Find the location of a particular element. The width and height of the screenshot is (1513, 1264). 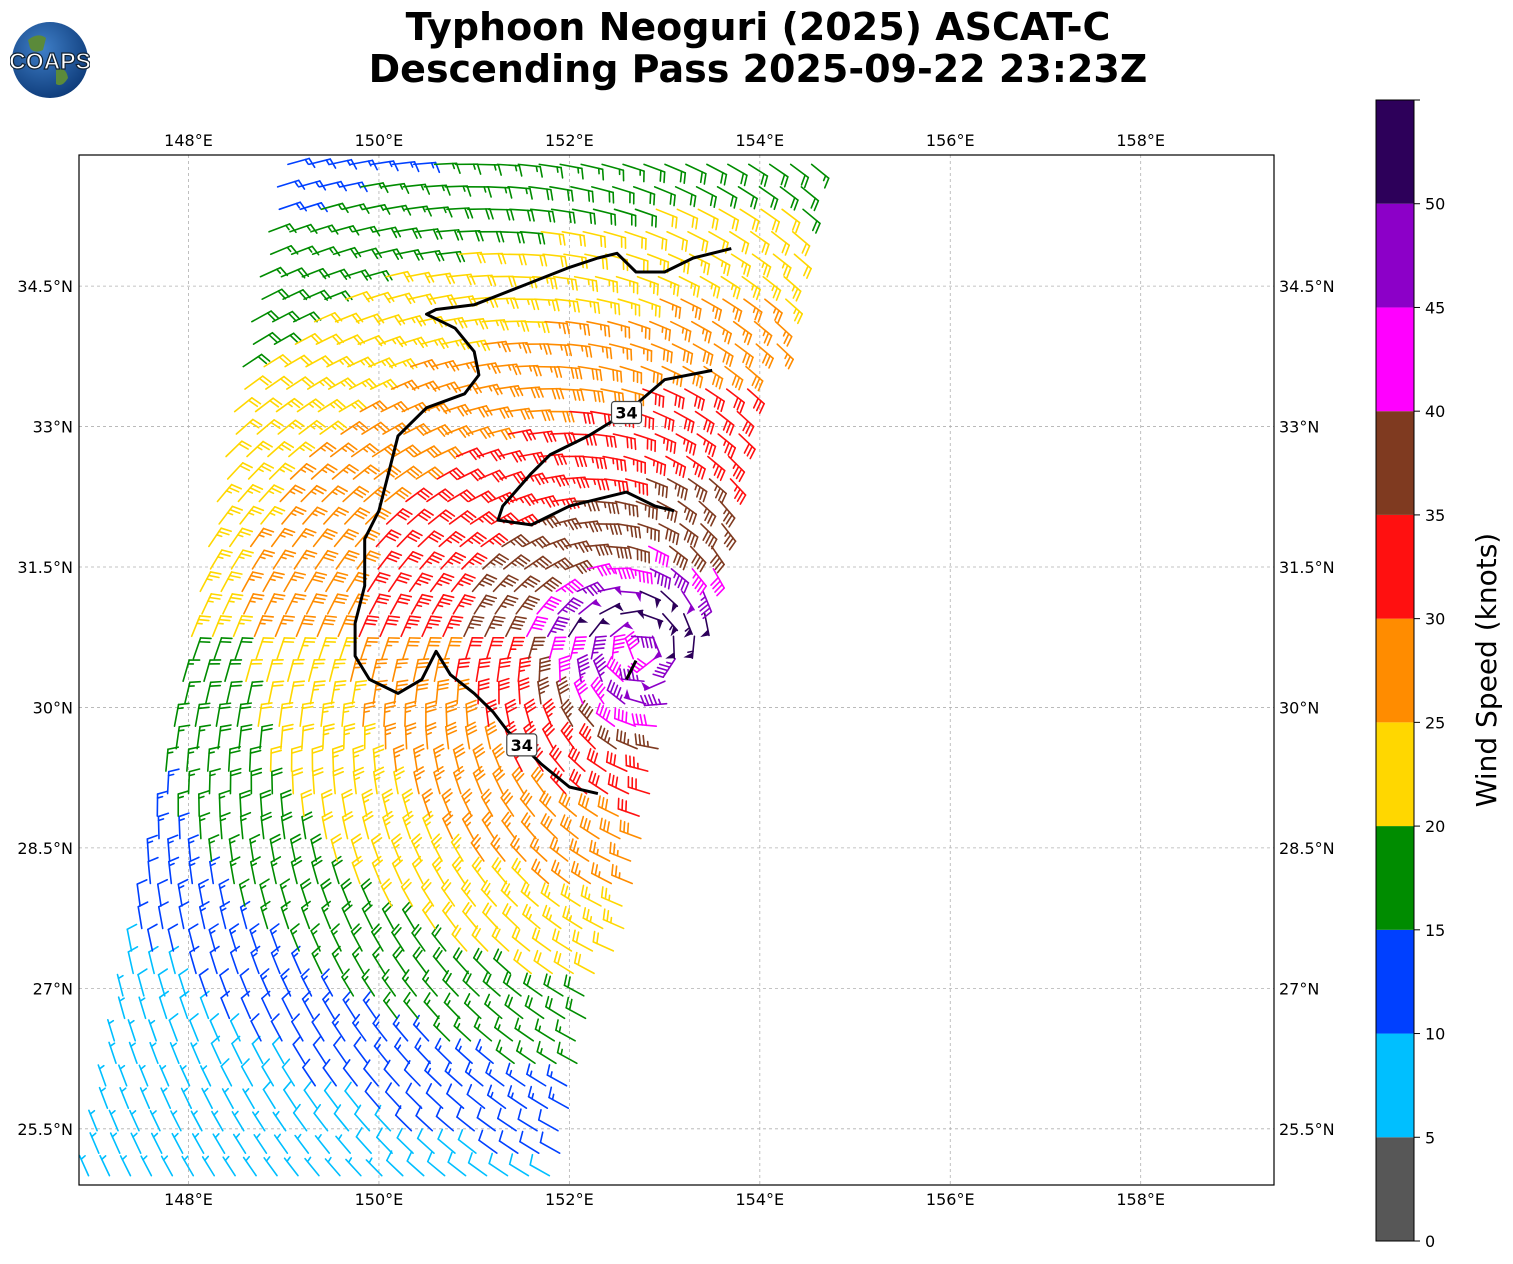

lon-tick-label-bottom: 148°E is located at coordinates (188, 1199).